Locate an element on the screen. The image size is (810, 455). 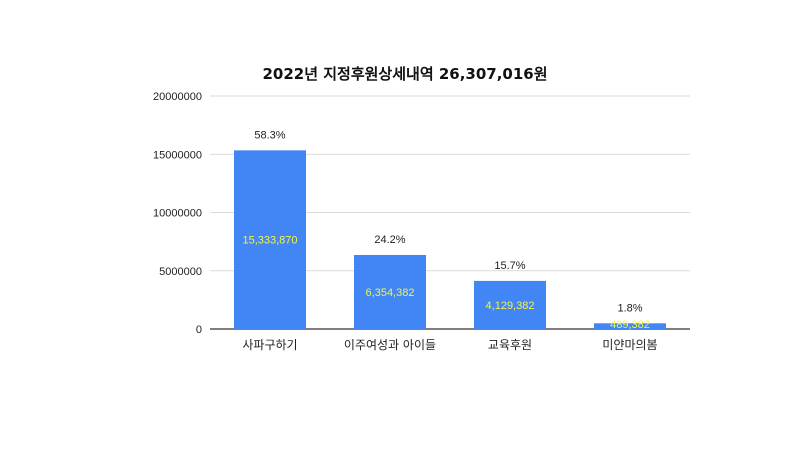
value-label: 489,382 is located at coordinates (630, 325).